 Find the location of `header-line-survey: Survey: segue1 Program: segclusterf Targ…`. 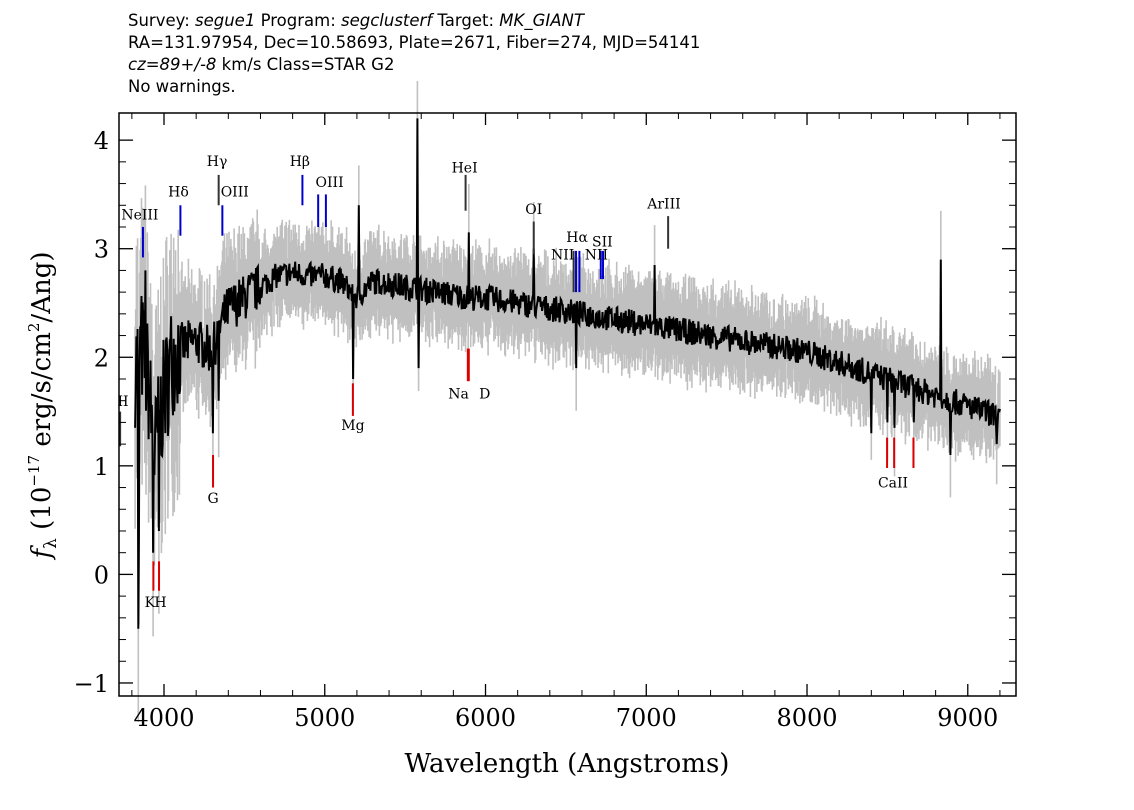

header-line-survey: Survey: segue1 Program: segclusterf Targ… is located at coordinates (356, 20).